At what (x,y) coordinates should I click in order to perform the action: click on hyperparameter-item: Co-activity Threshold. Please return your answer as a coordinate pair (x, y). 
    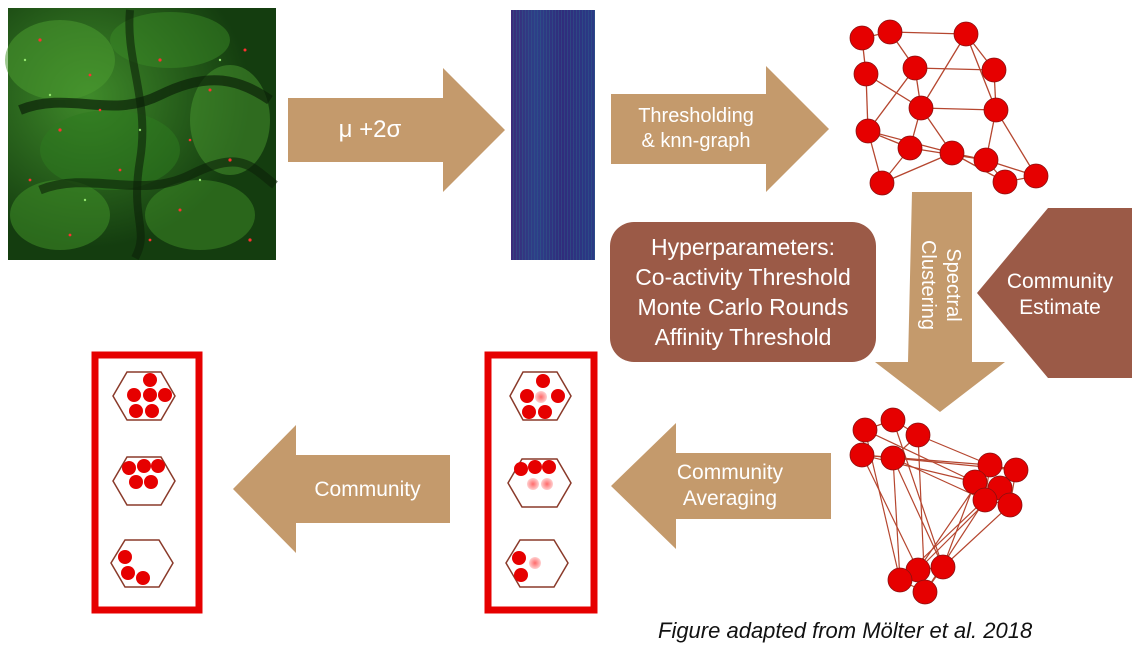
    Looking at the image, I should click on (743, 277).